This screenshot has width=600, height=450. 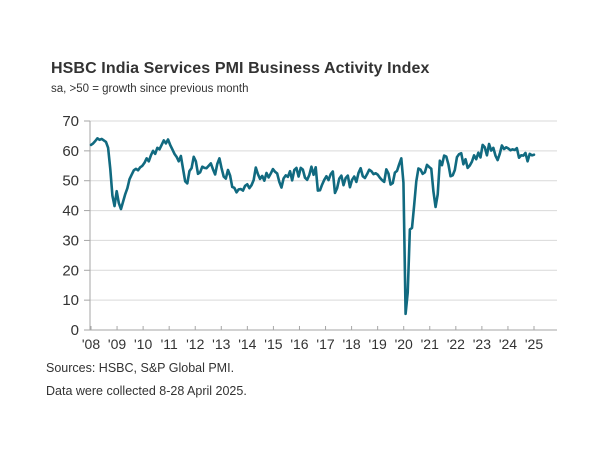 What do you see at coordinates (146, 391) in the screenshot?
I see `collection-note-text: Data were collected 8-28 April 2025.` at bounding box center [146, 391].